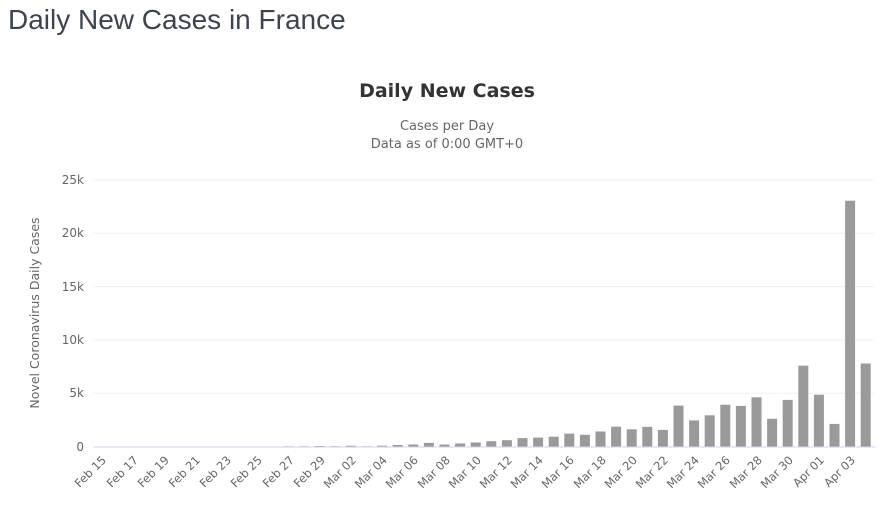 Image resolution: width=882 pixels, height=505 pixels. What do you see at coordinates (80, 446) in the screenshot?
I see `y-tick-label-0: 0` at bounding box center [80, 446].